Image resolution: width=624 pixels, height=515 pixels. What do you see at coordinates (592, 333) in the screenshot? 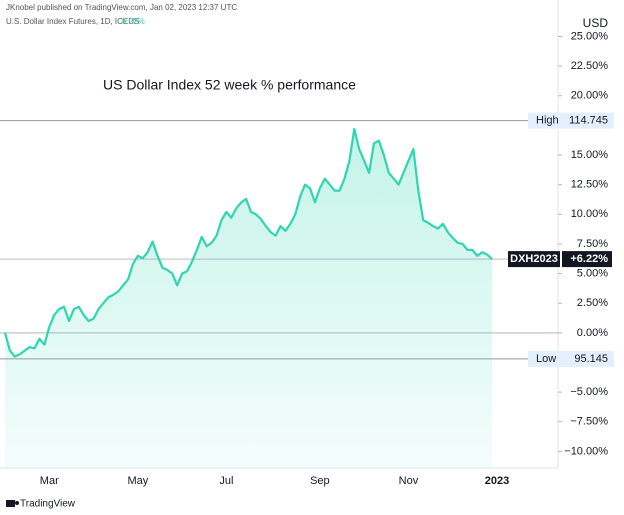
I see `y-tick-label: 0.00%` at bounding box center [592, 333].